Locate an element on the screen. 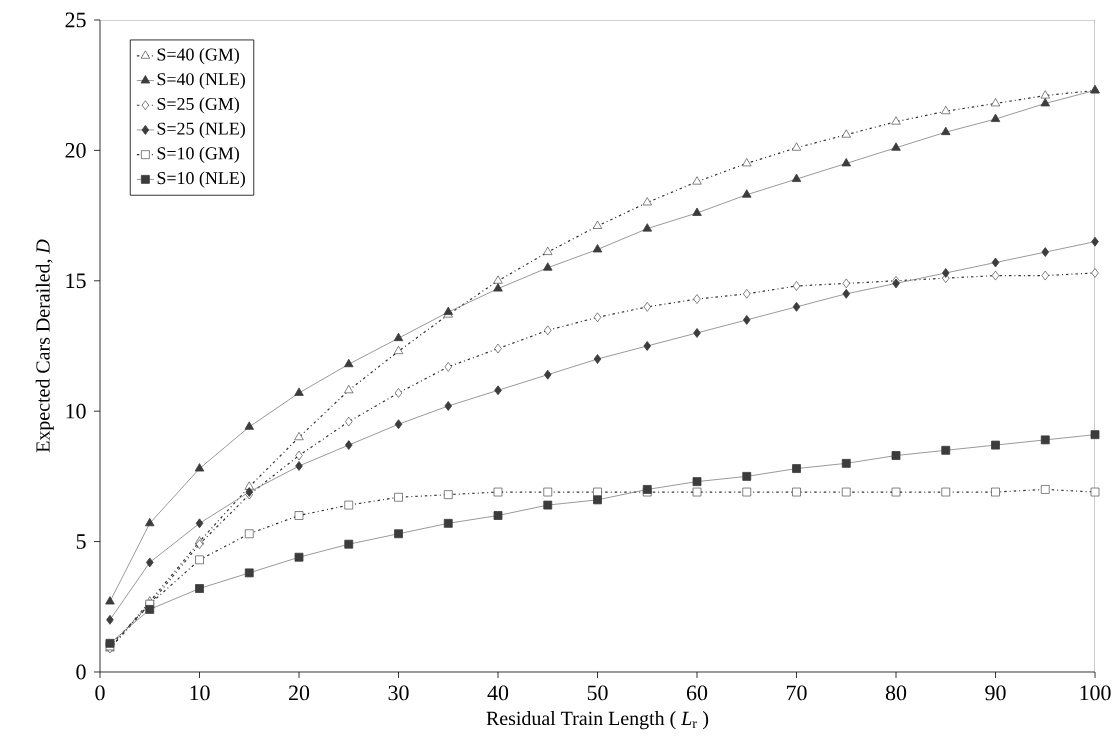 The image size is (1120, 744). y-tick-label: 10 is located at coordinates (76, 411).